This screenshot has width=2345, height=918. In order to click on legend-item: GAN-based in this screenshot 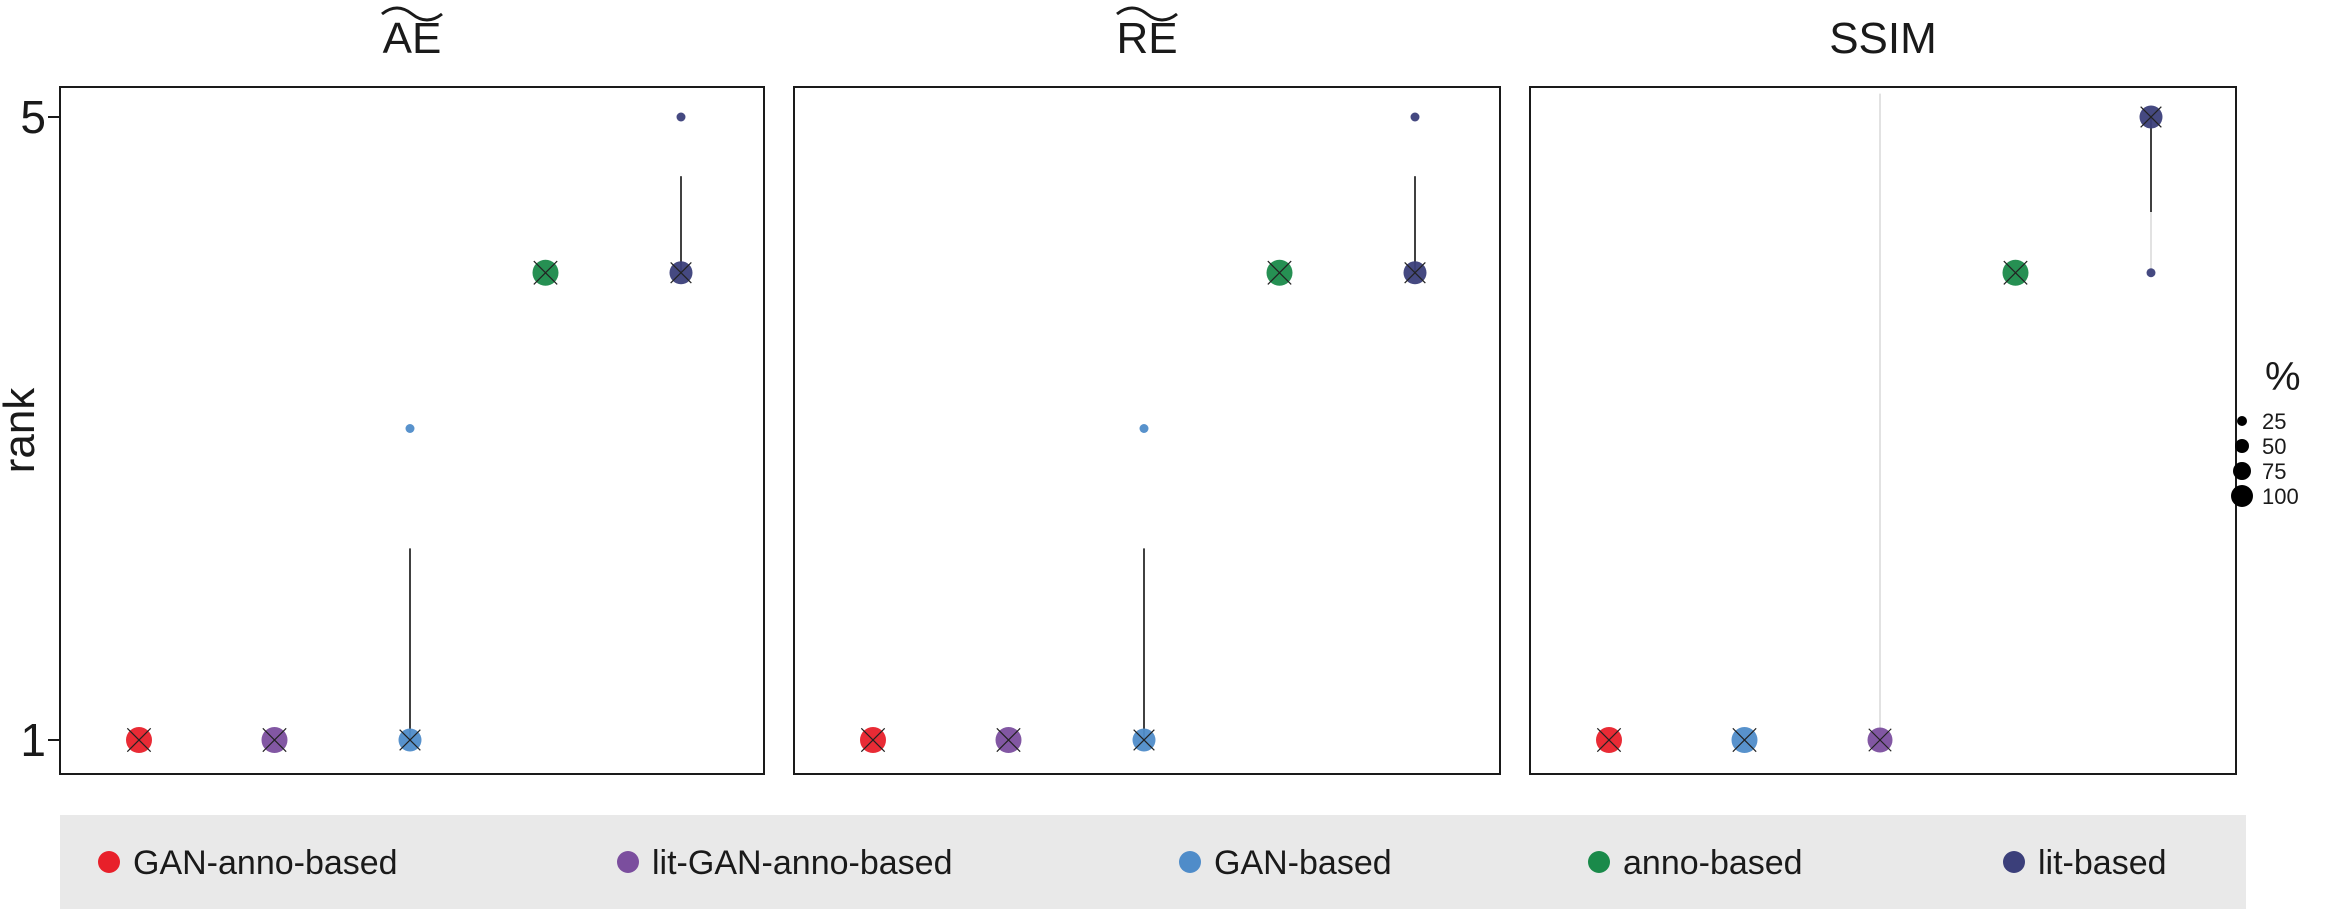, I will do `click(1285, 863)`.